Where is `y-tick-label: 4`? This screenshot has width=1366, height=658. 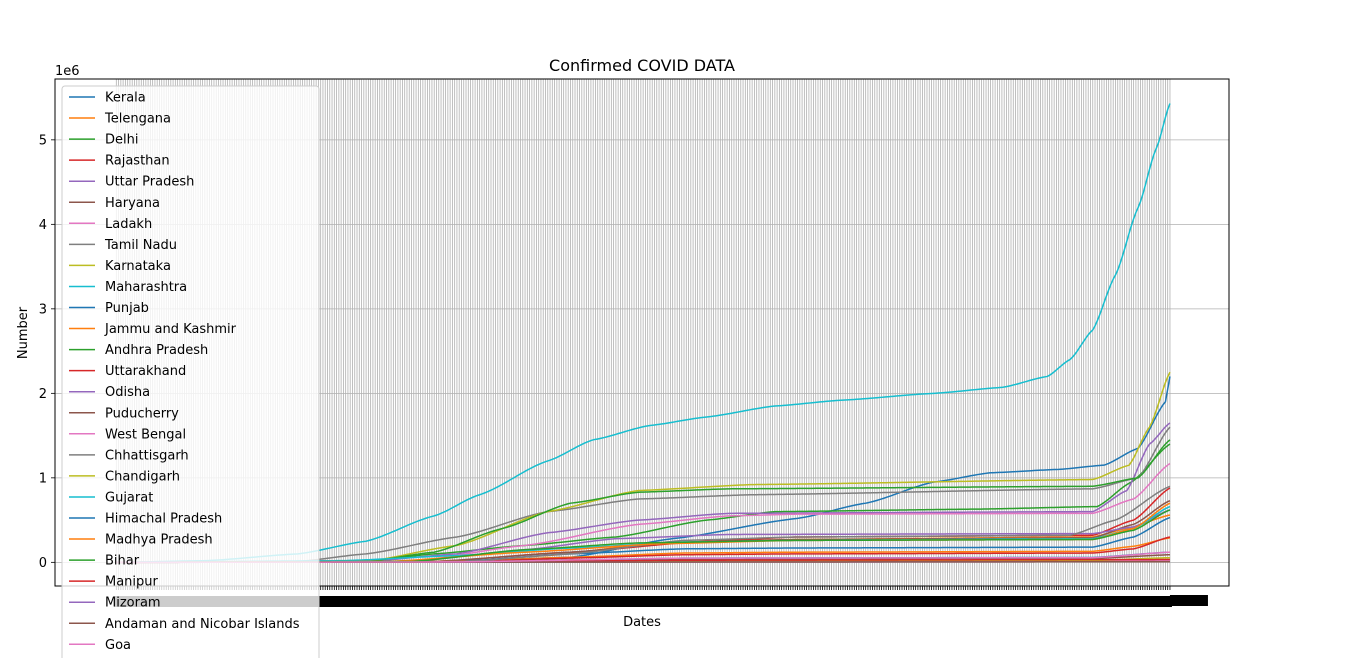 y-tick-label: 4 is located at coordinates (43, 225).